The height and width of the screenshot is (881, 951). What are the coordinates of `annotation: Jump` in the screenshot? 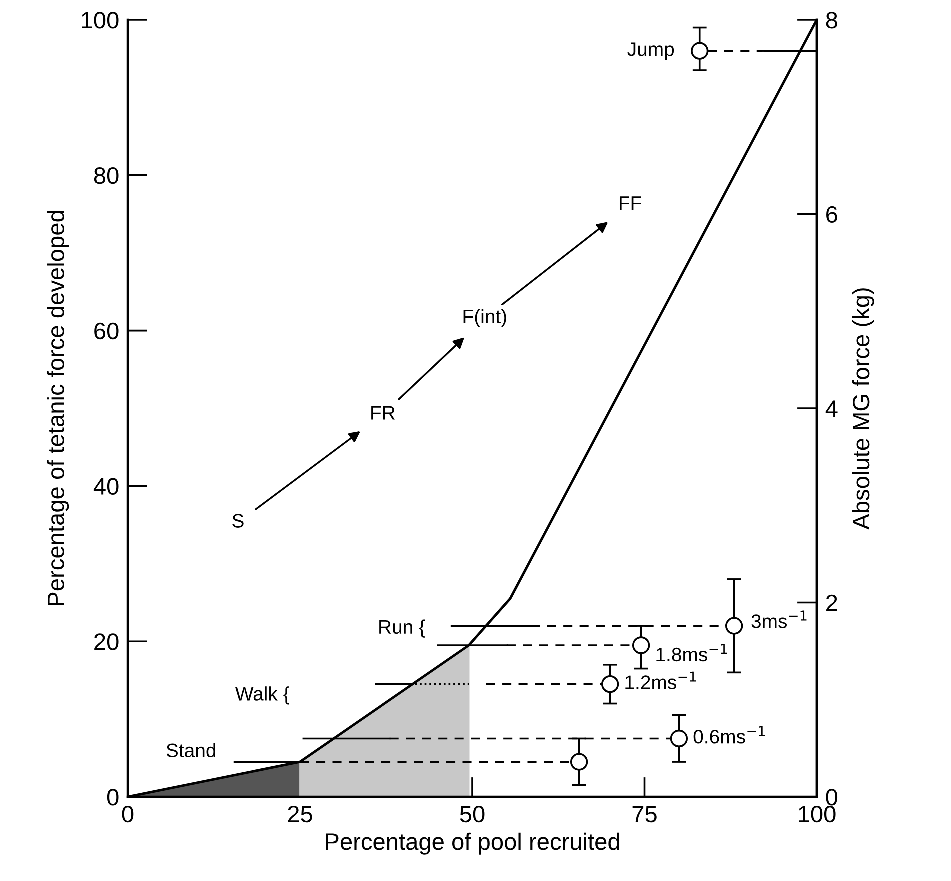 It's located at (651, 51).